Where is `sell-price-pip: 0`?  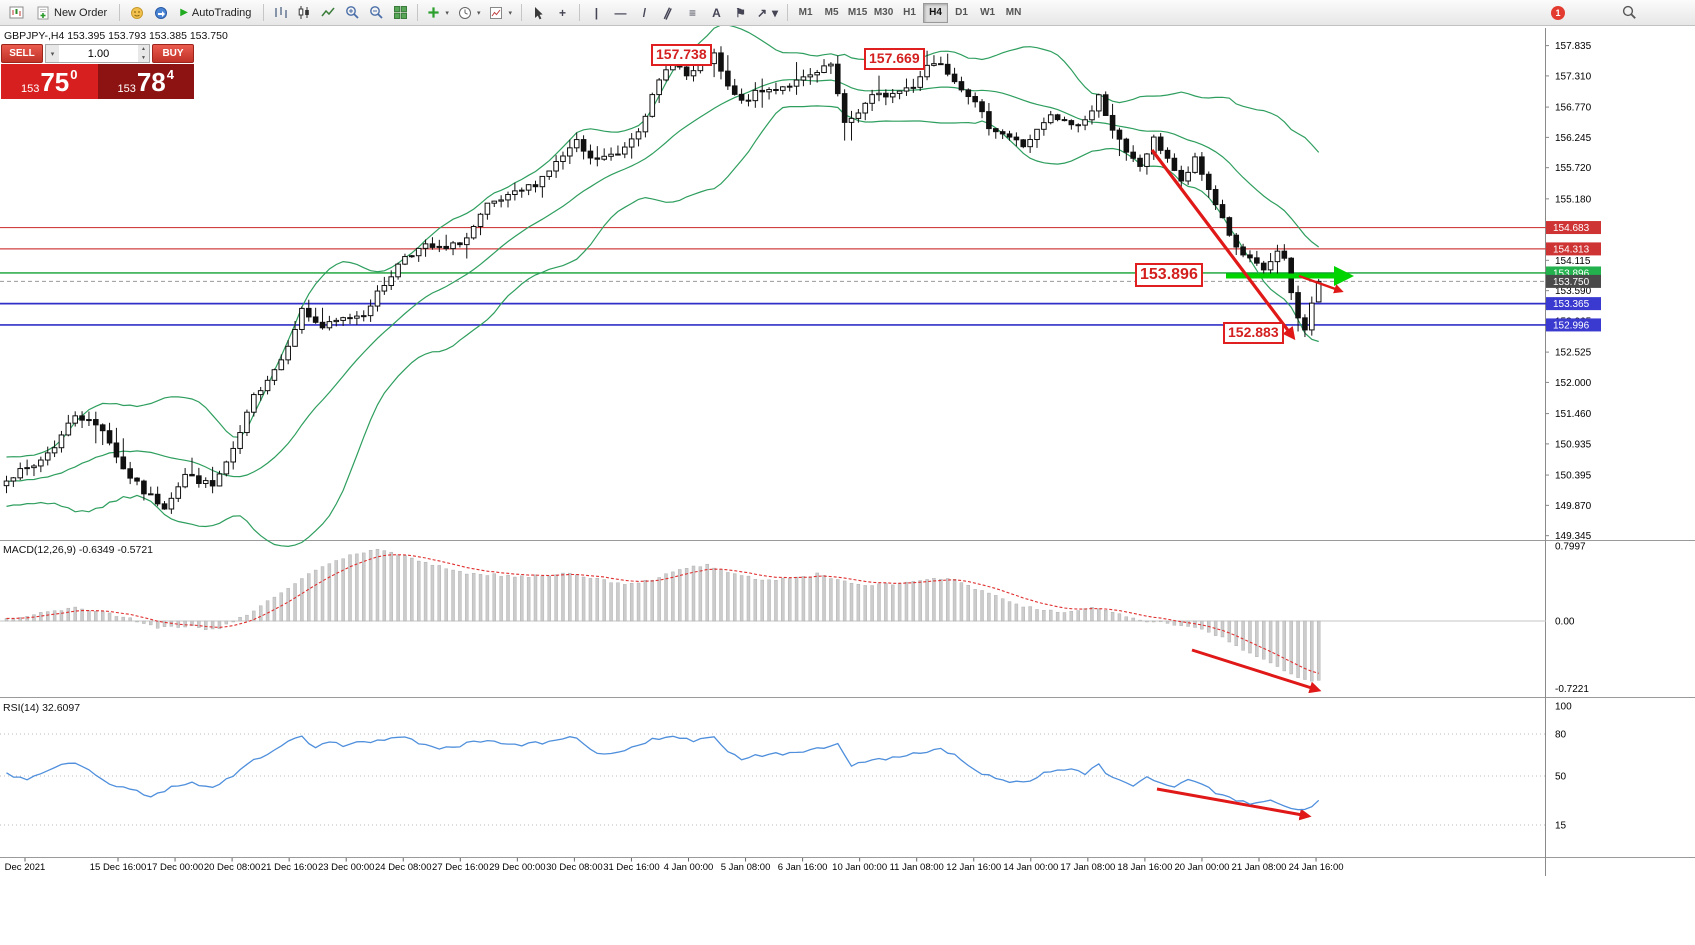 sell-price-pip: 0 is located at coordinates (74, 74).